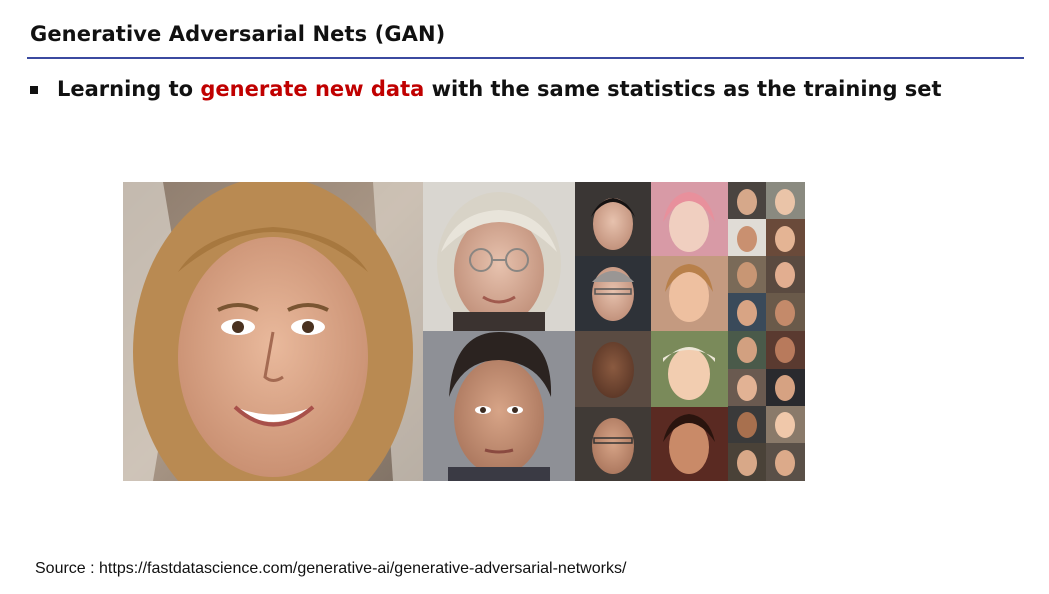  Describe the element at coordinates (525, 58) in the screenshot. I see `title-divider` at that location.